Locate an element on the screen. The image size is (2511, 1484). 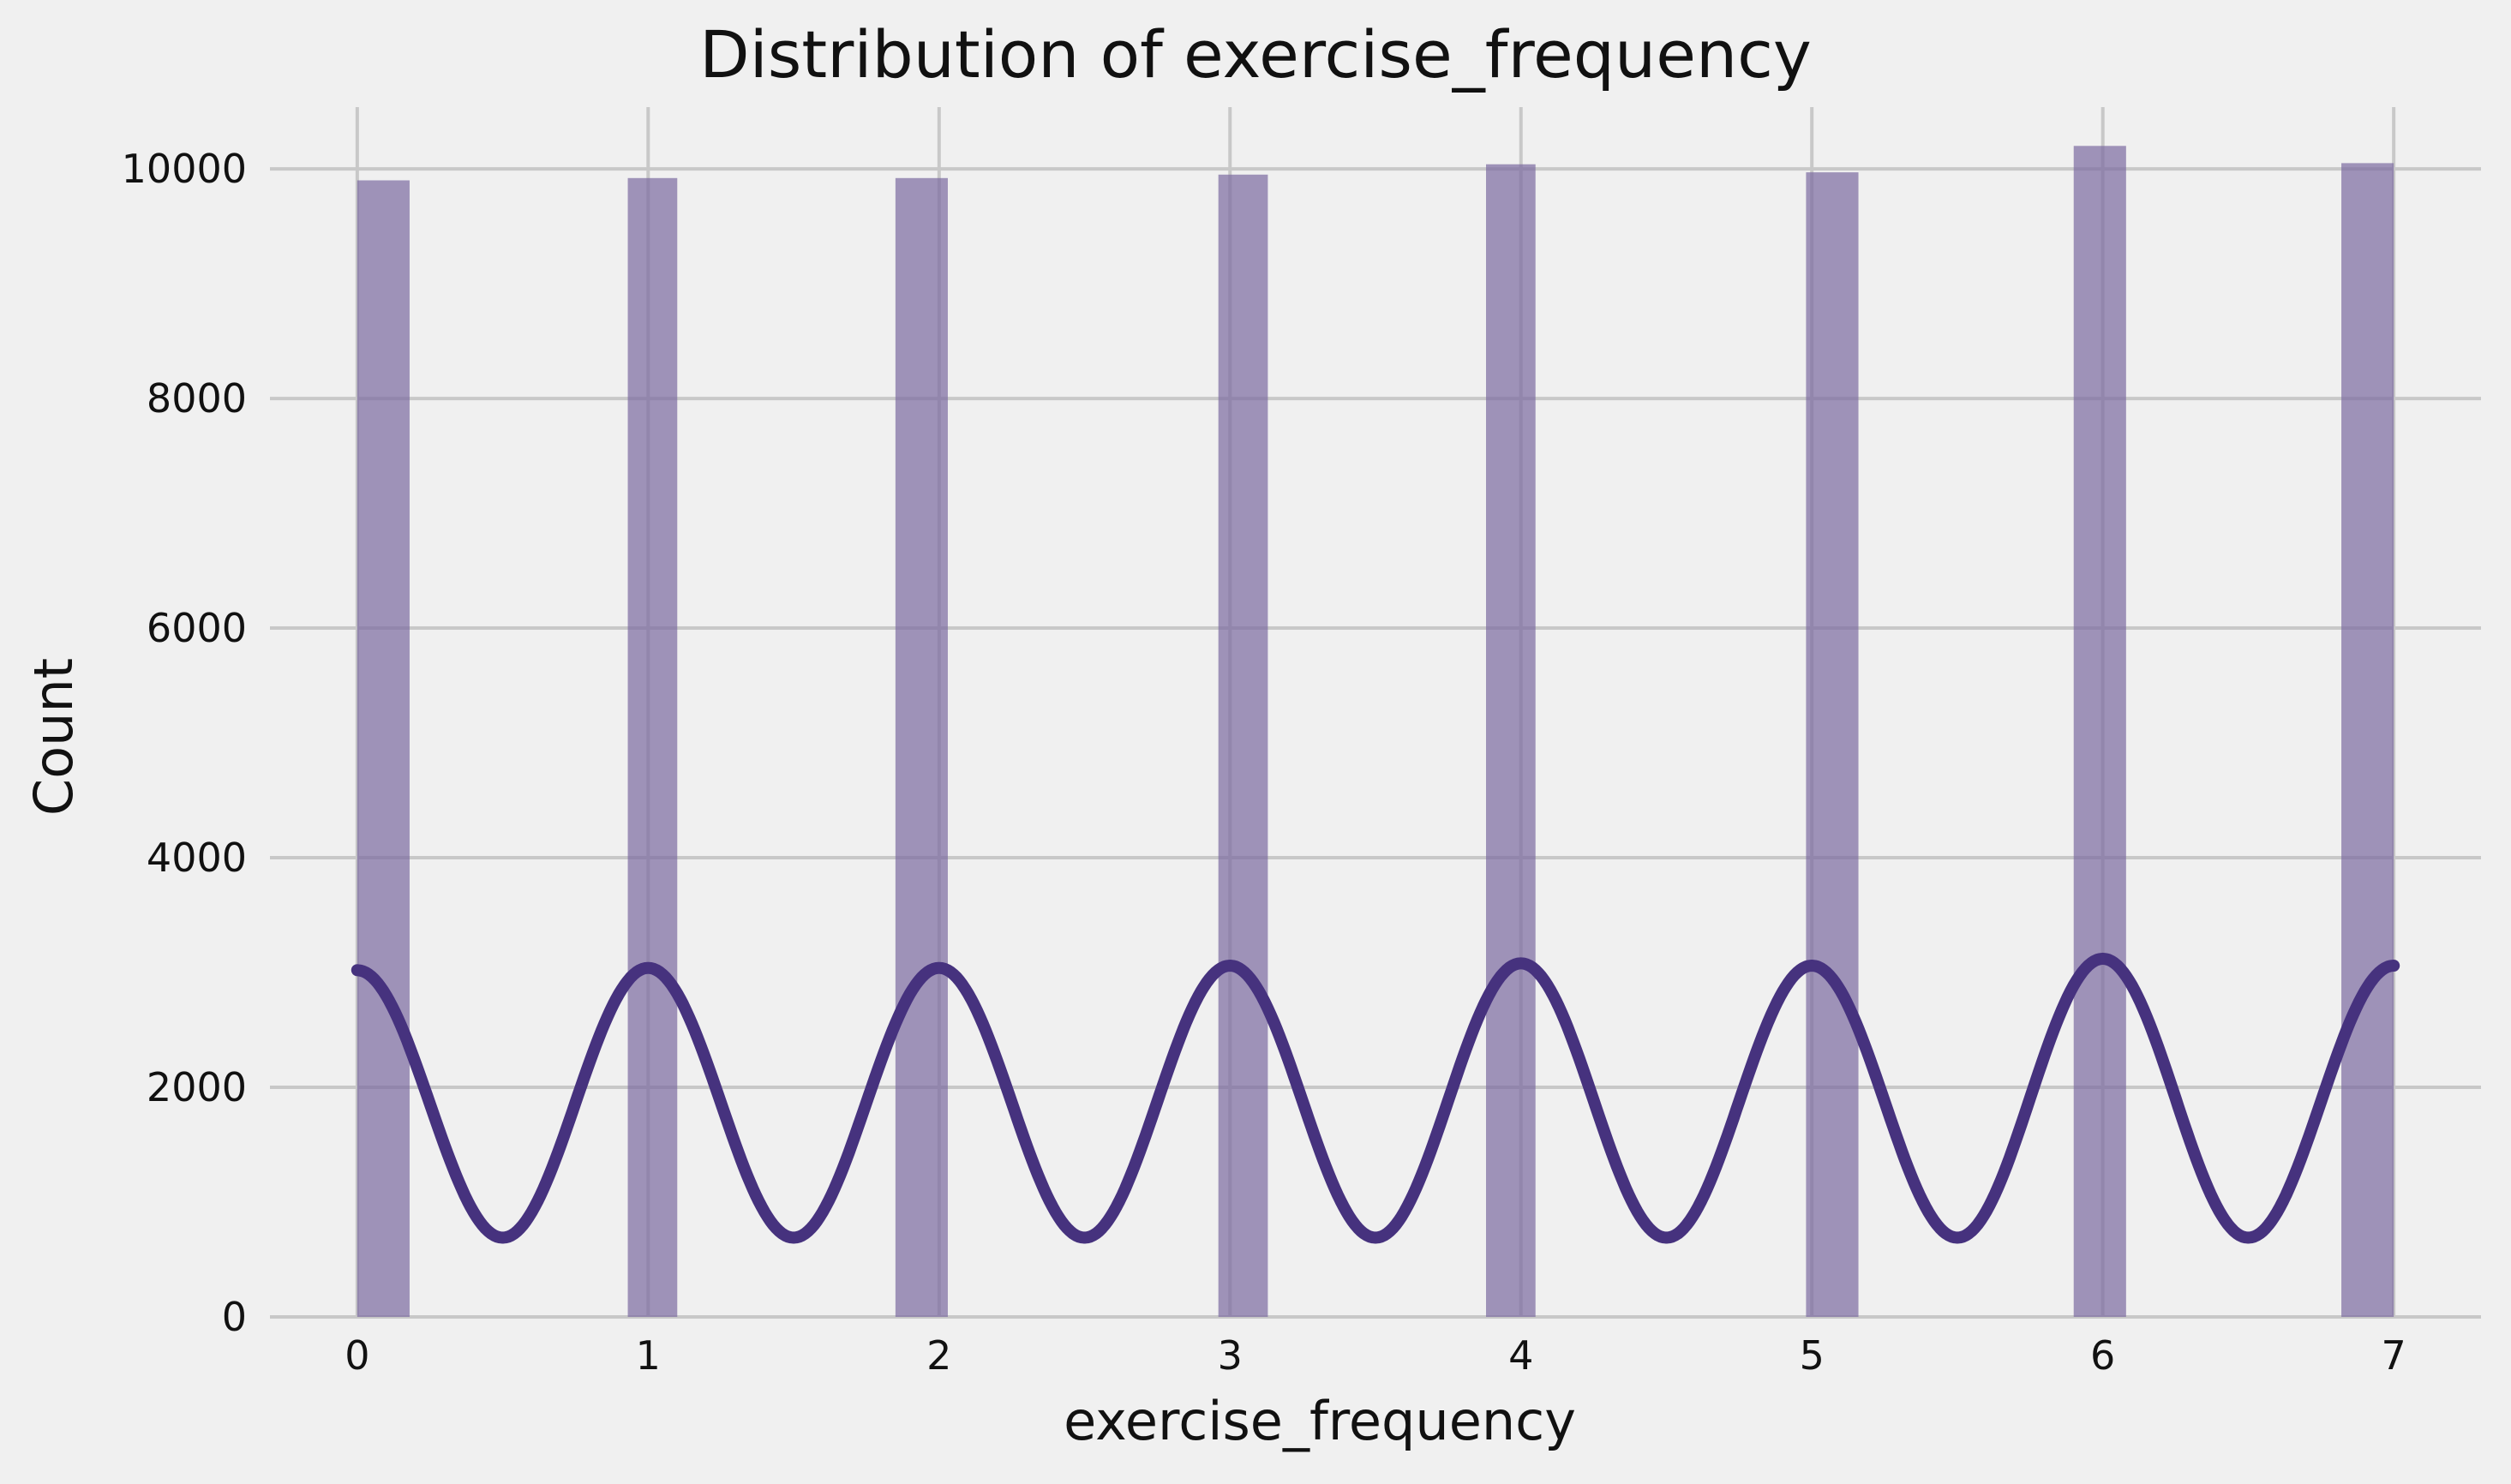
x-tick-label: 7 is located at coordinates (2394, 1355).